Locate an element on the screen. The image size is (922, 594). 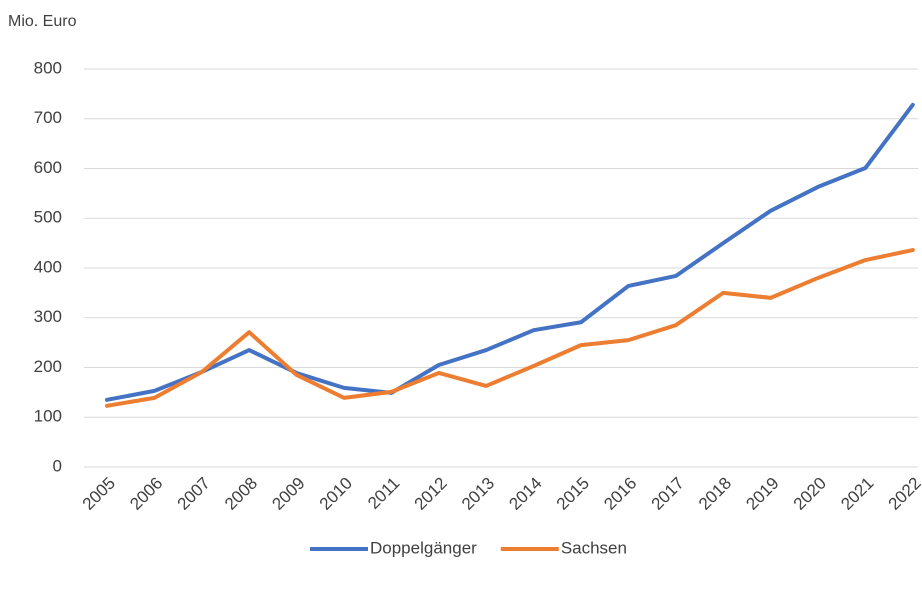
x-tick-label: 2015 is located at coordinates (573, 494).